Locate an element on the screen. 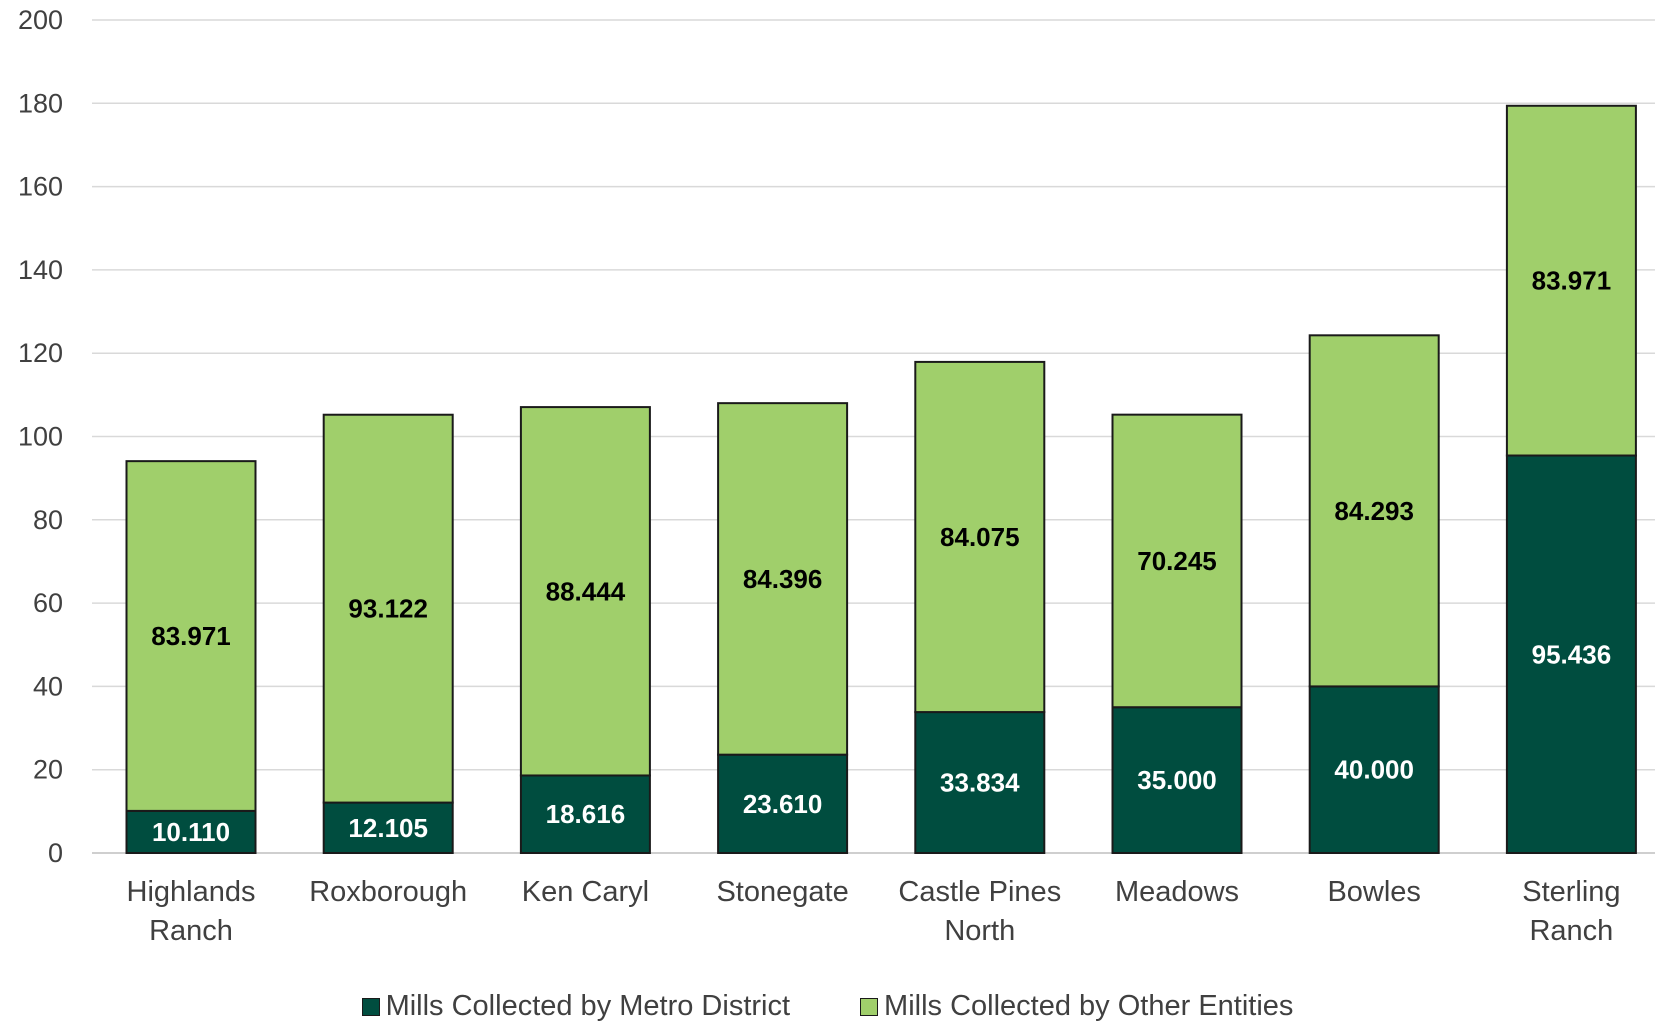  data-label: 23.610 is located at coordinates (783, 804).